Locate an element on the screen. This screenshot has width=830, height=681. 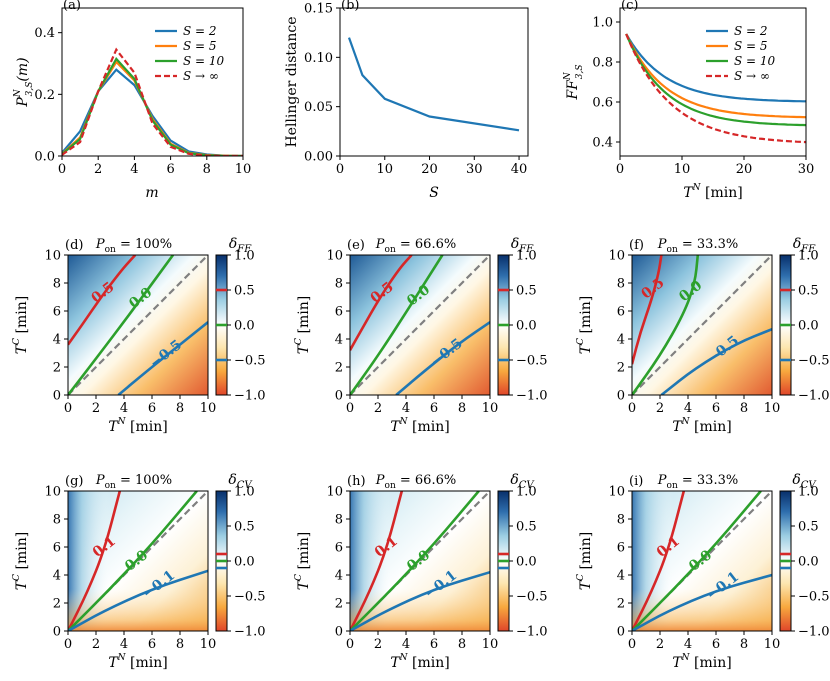
subplot-title: Pon = 66.6% is located at coordinates (415, 246).